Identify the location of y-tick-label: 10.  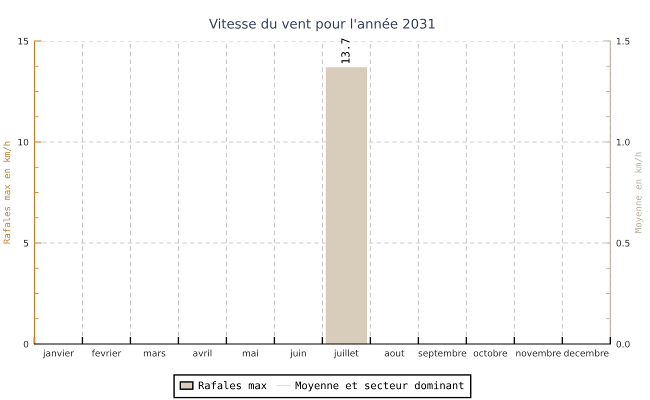
(23, 142).